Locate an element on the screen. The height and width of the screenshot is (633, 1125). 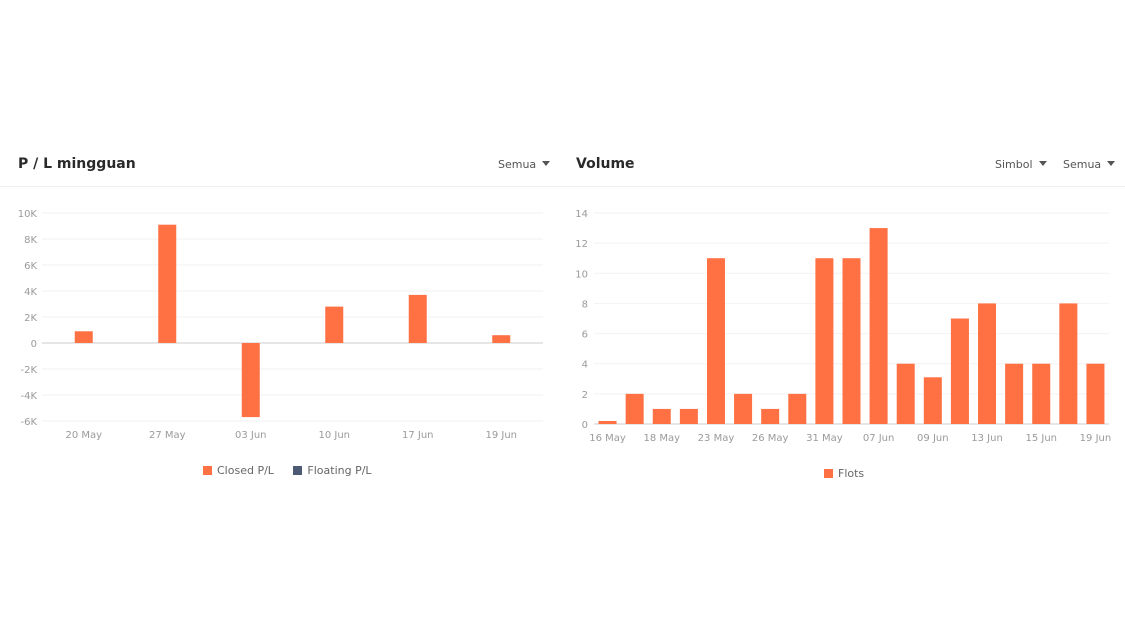
symbol-filter-label: Simbol is located at coordinates (1014, 164).